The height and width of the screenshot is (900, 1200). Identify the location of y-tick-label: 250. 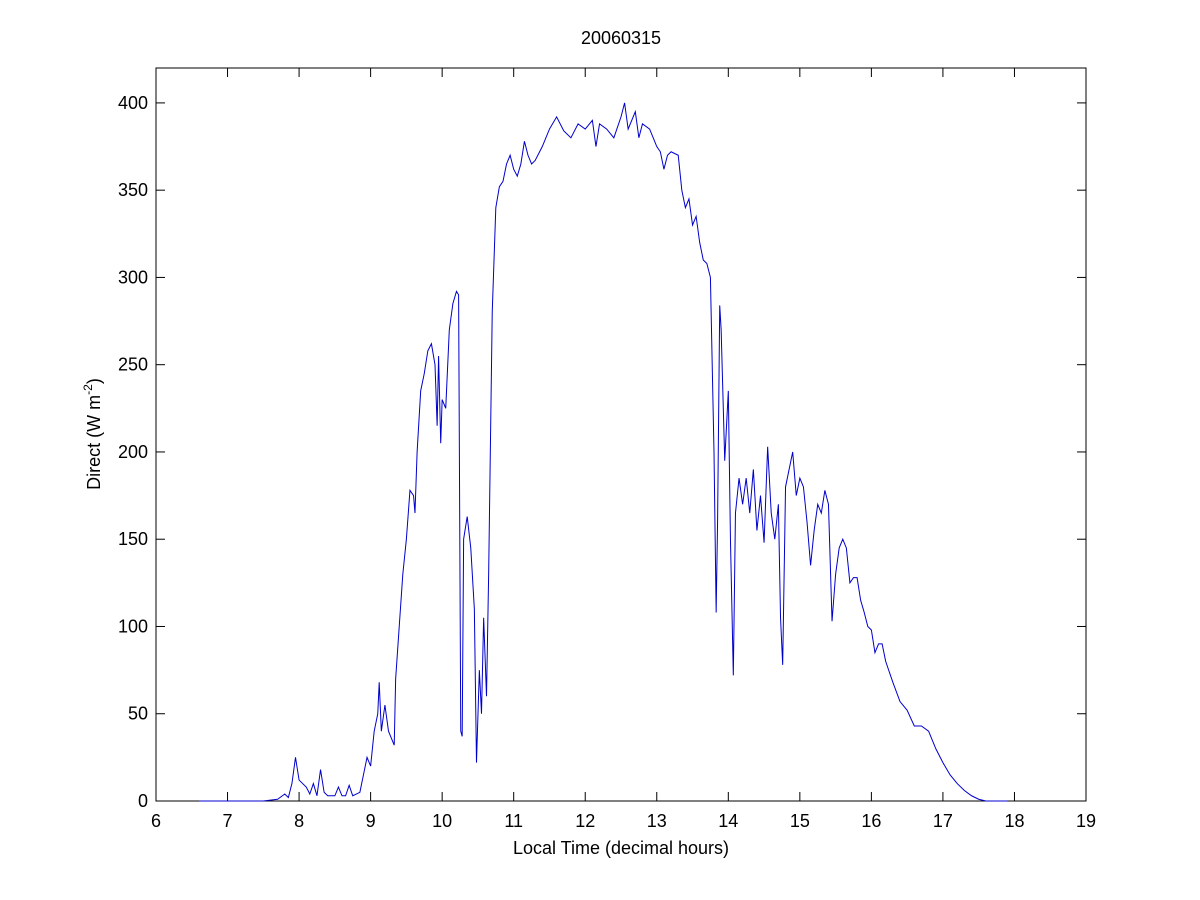
(133, 365).